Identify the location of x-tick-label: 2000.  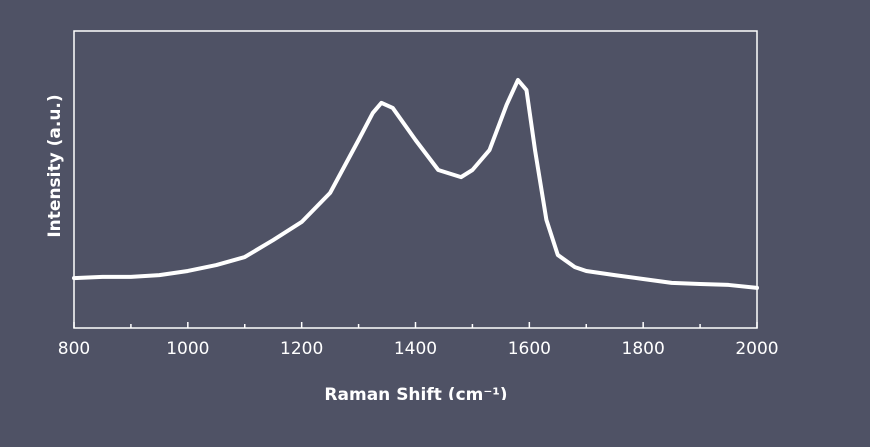
(756, 349).